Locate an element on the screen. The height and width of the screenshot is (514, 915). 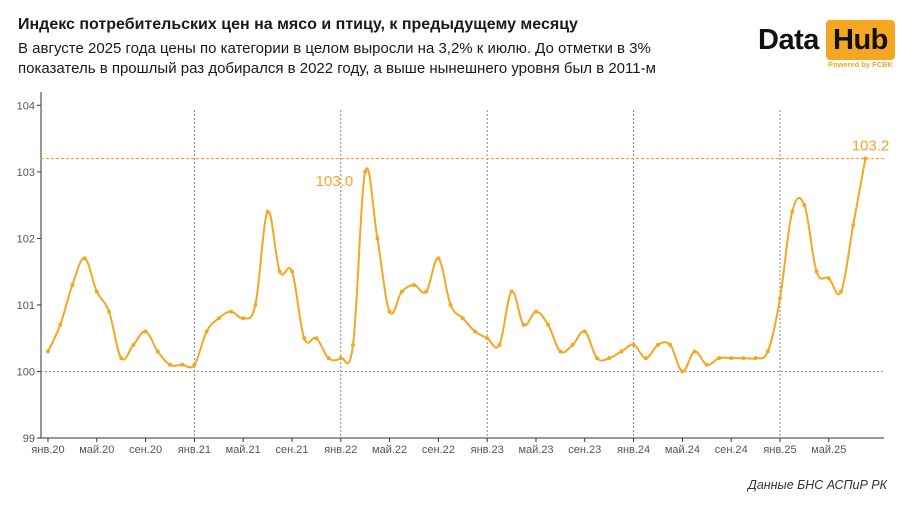
logo-powered-by: Powered by FCBK is located at coordinates (861, 64).